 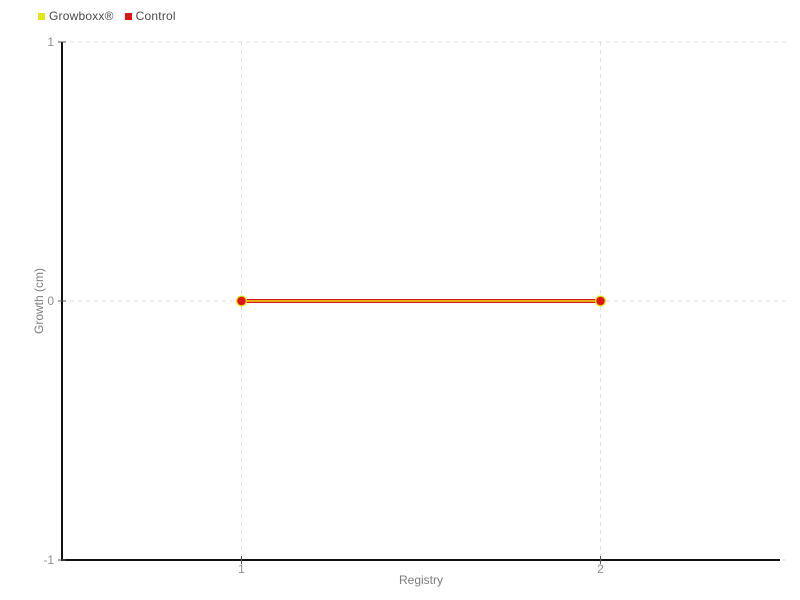 I want to click on y-tick-label: 1, so click(x=50, y=42).